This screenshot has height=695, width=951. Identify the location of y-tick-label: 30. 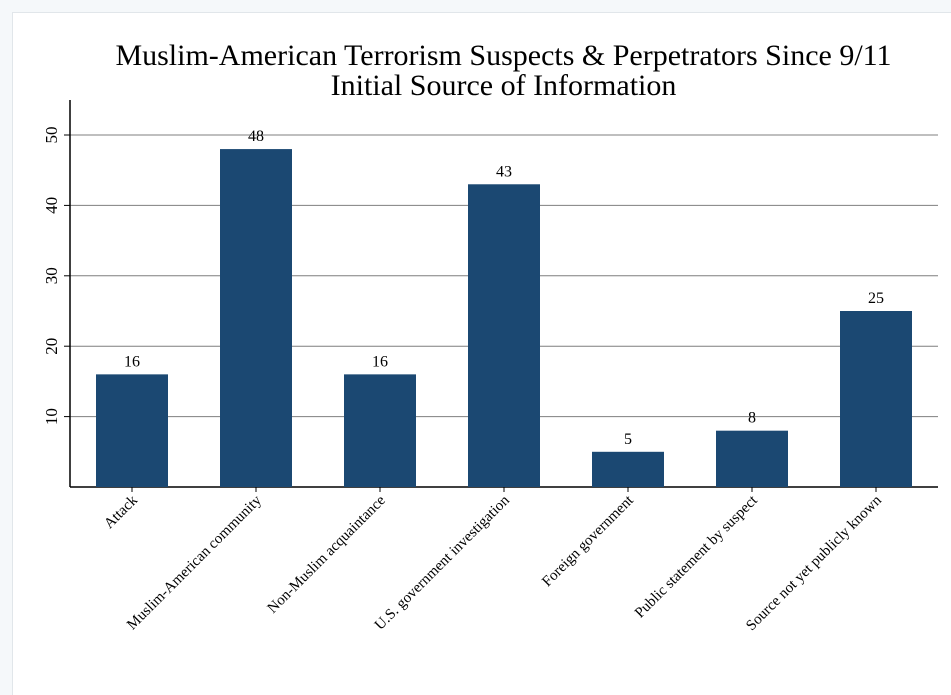
(51, 275).